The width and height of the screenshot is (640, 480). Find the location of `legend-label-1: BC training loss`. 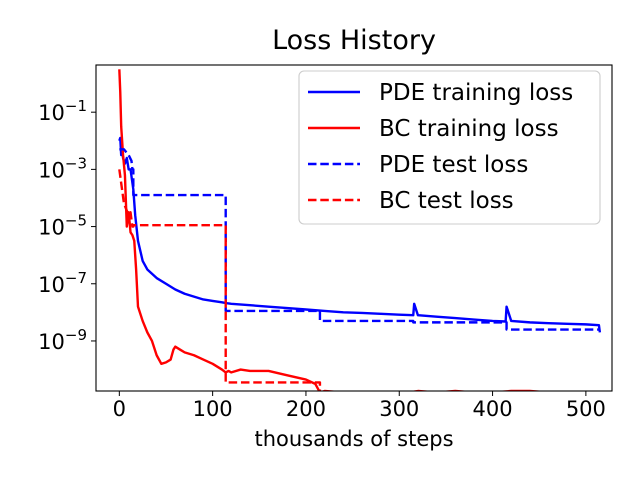

legend-label-1: BC training loss is located at coordinates (469, 129).